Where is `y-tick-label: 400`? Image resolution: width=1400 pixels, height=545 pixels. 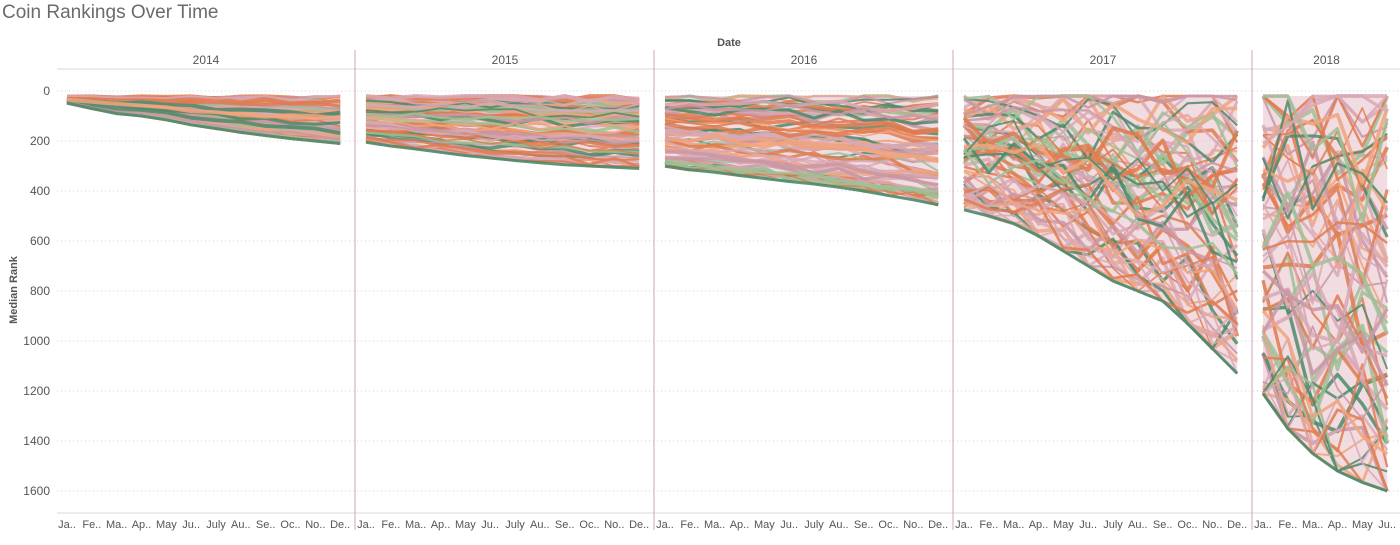 y-tick-label: 400 is located at coordinates (40, 191).